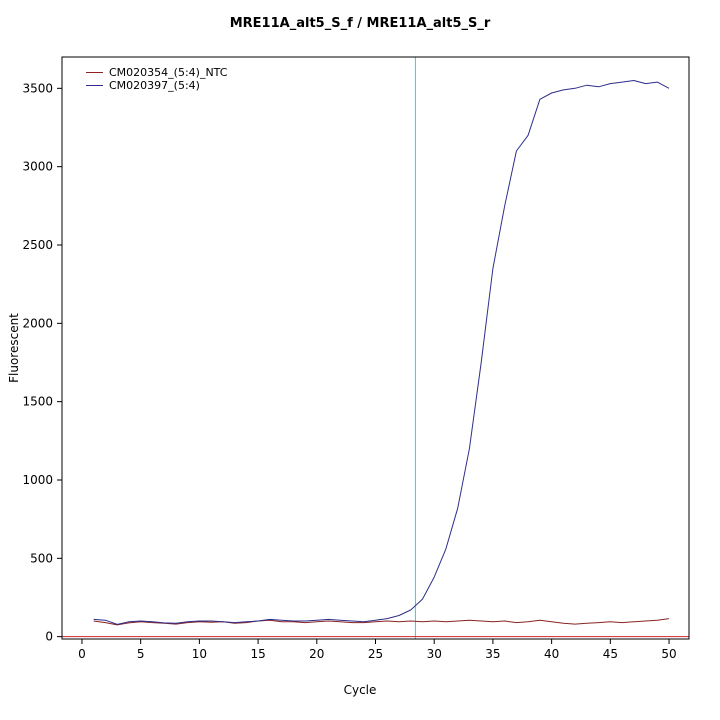 The image size is (720, 720). Describe the element at coordinates (37, 480) in the screenshot. I see `y-tick-label: 1000` at that location.